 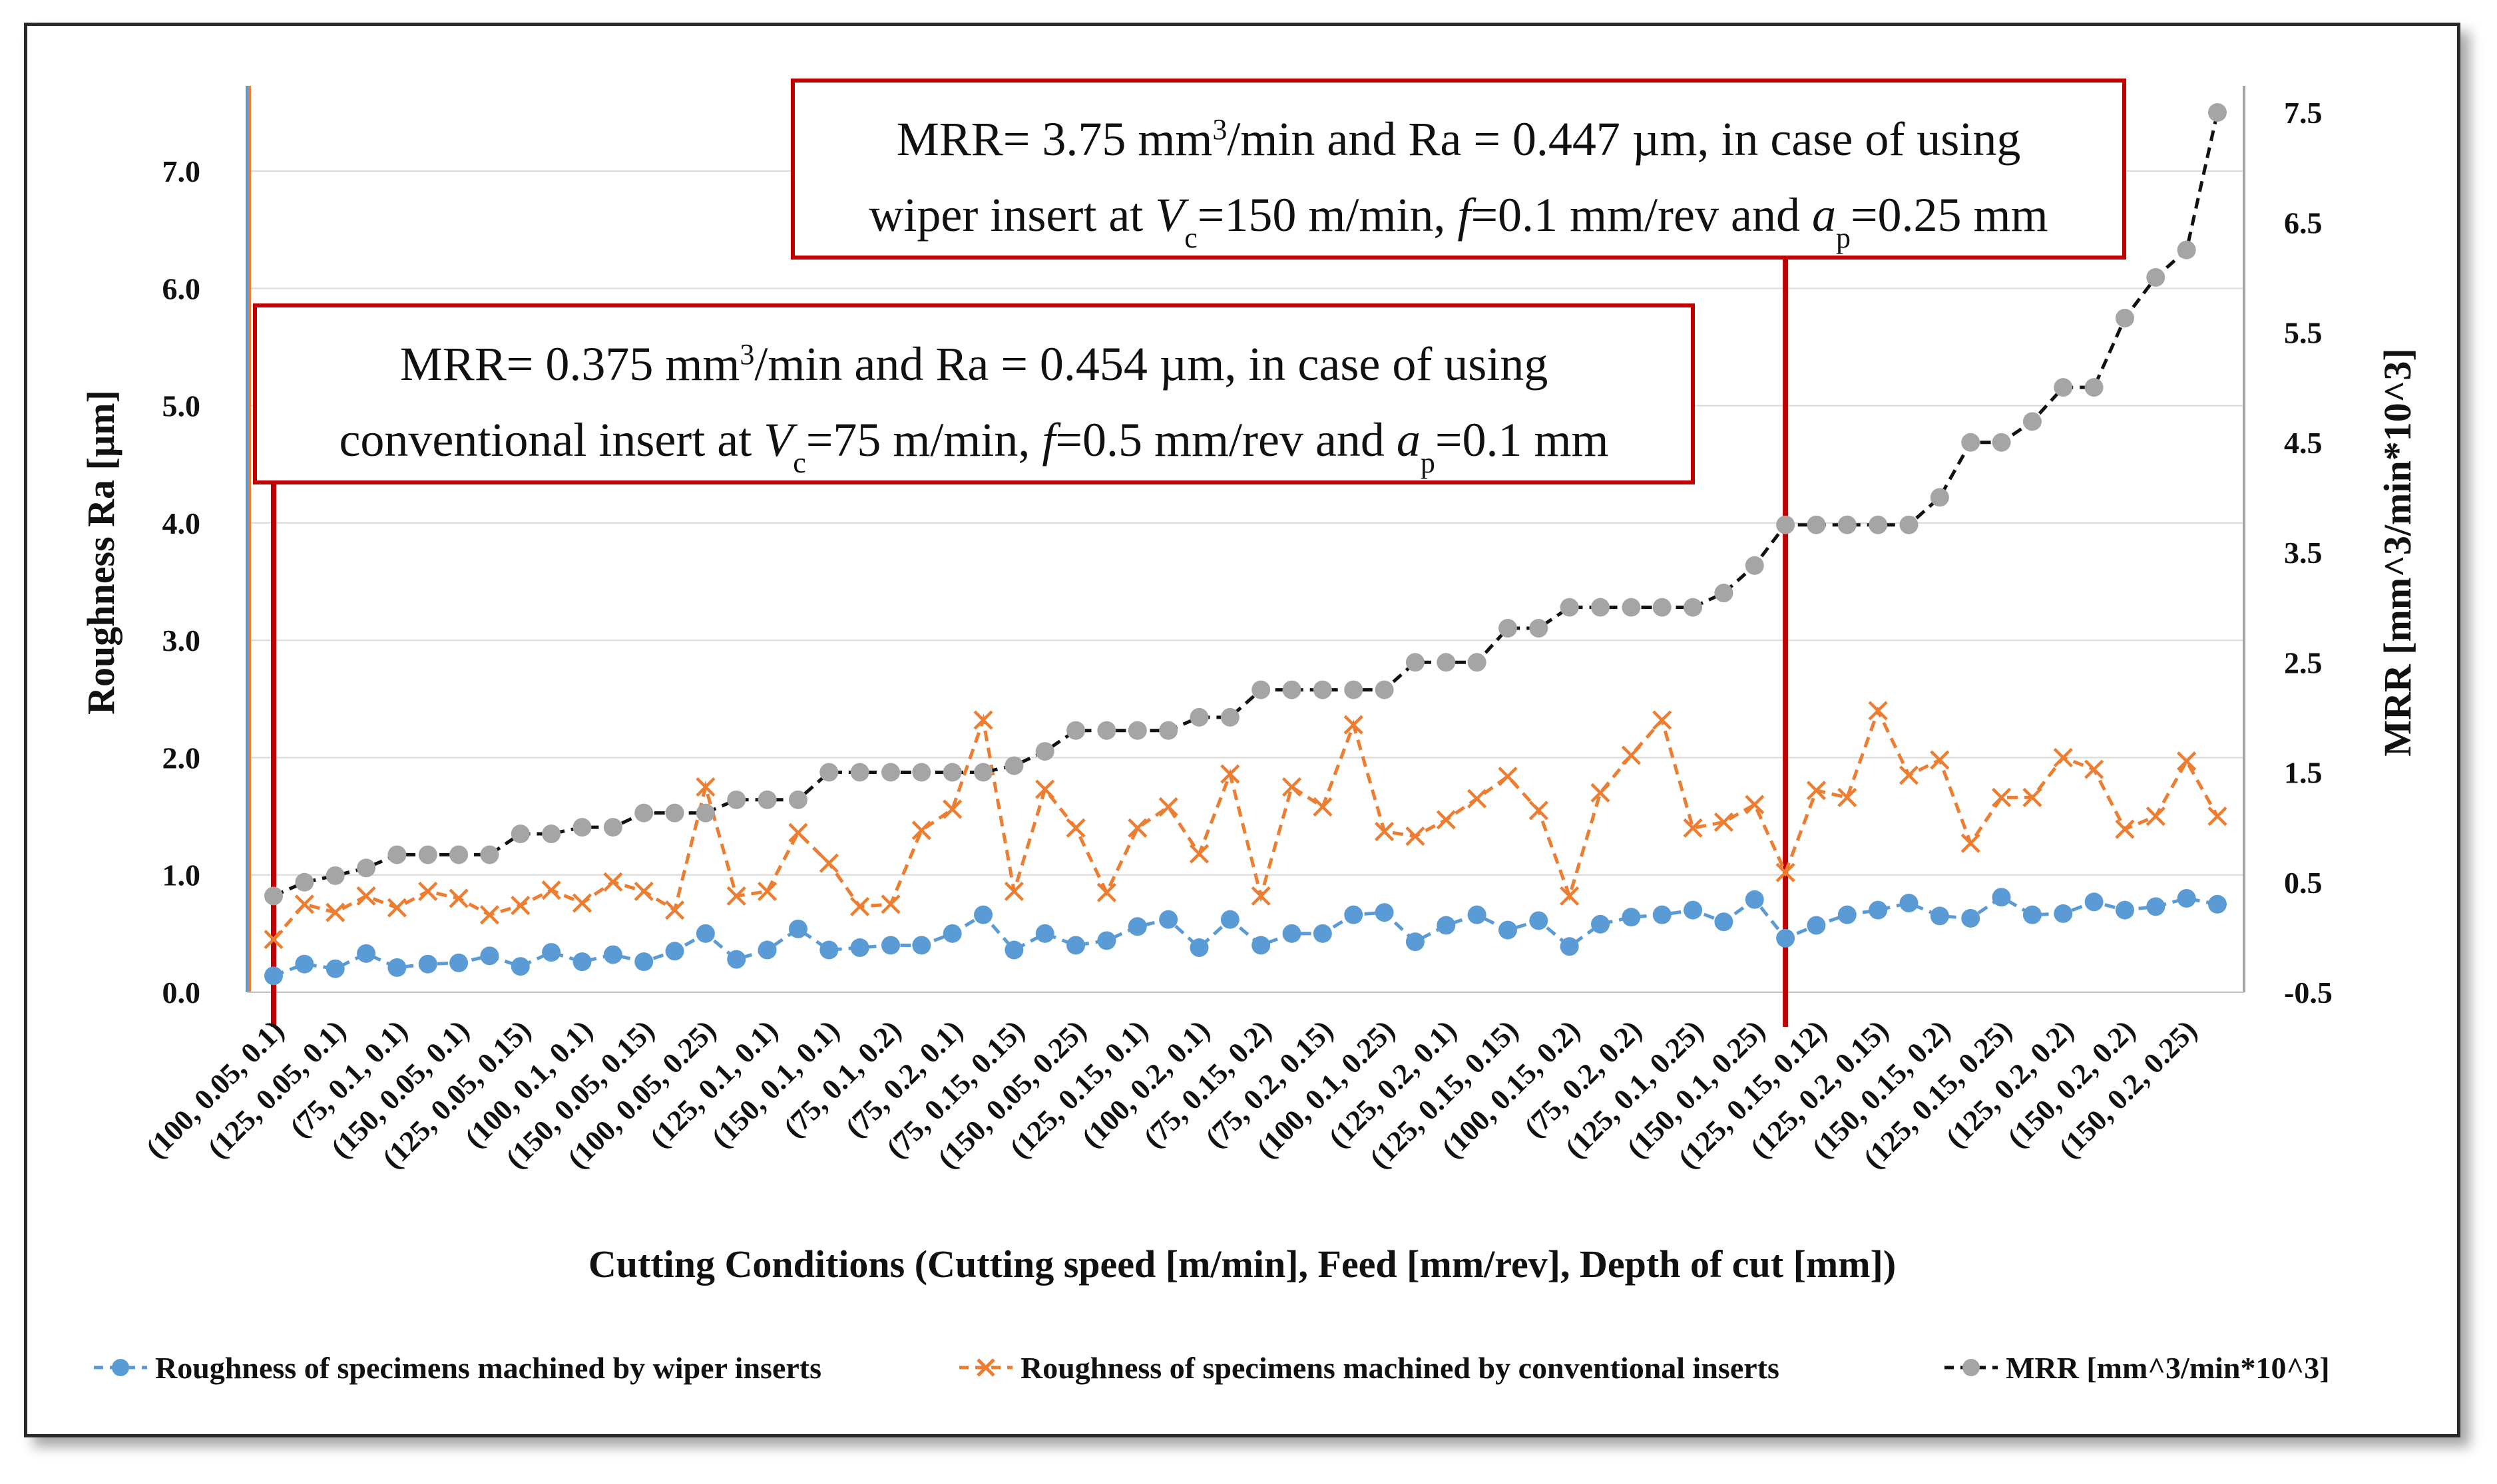 I want to click on legend-marker-mrr, so click(x=1971, y=1367).